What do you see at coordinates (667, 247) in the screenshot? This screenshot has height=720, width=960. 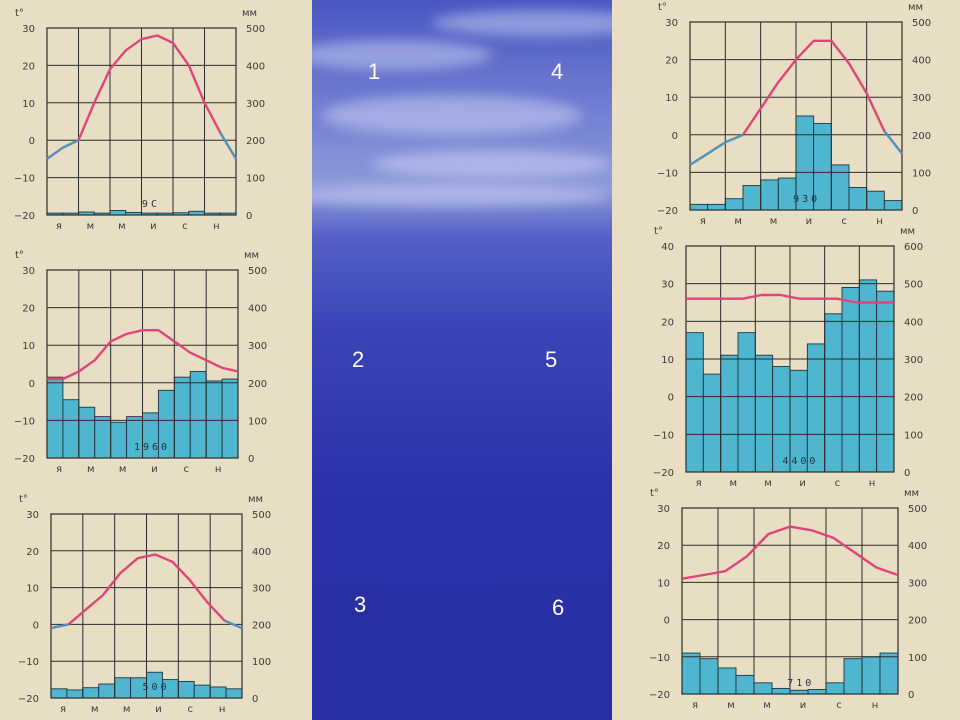 I see `temperature-tick-label: 40` at bounding box center [667, 247].